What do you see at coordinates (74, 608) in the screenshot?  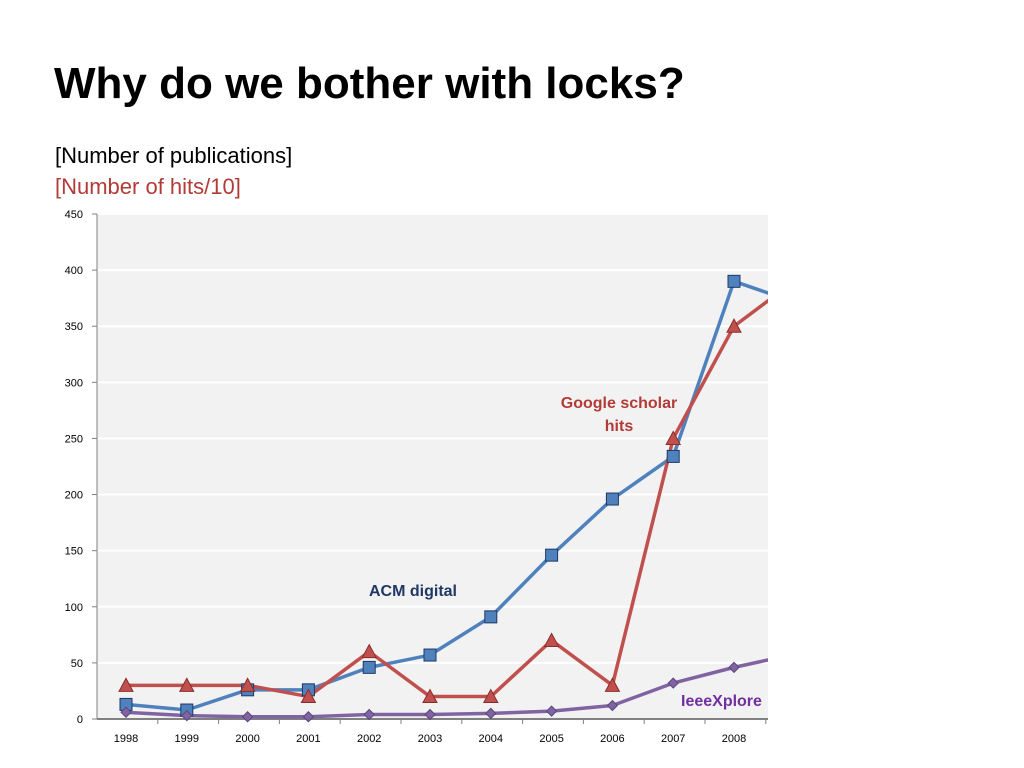 I see `y-tick-label: 100` at bounding box center [74, 608].